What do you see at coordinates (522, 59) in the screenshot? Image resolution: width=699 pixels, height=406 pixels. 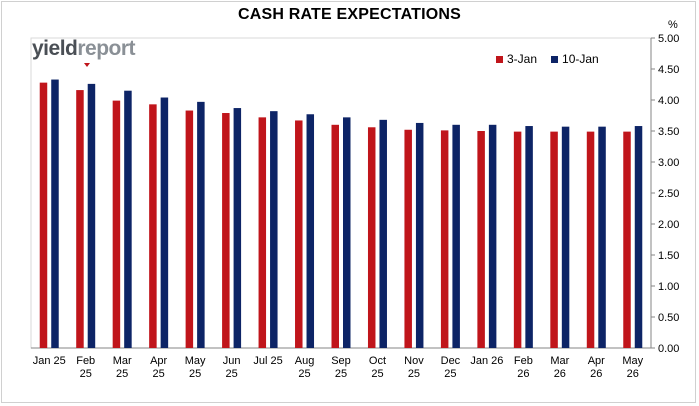 I see `legend-label-series-1: 3-Jan` at bounding box center [522, 59].